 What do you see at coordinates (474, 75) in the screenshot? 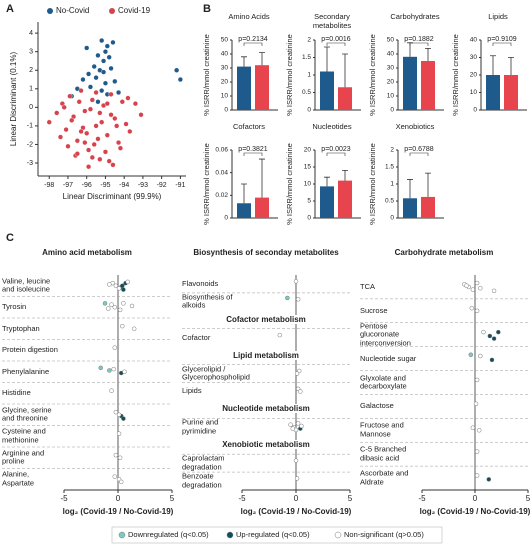
I see `y-tick-label: 20` at bounding box center [474, 75].